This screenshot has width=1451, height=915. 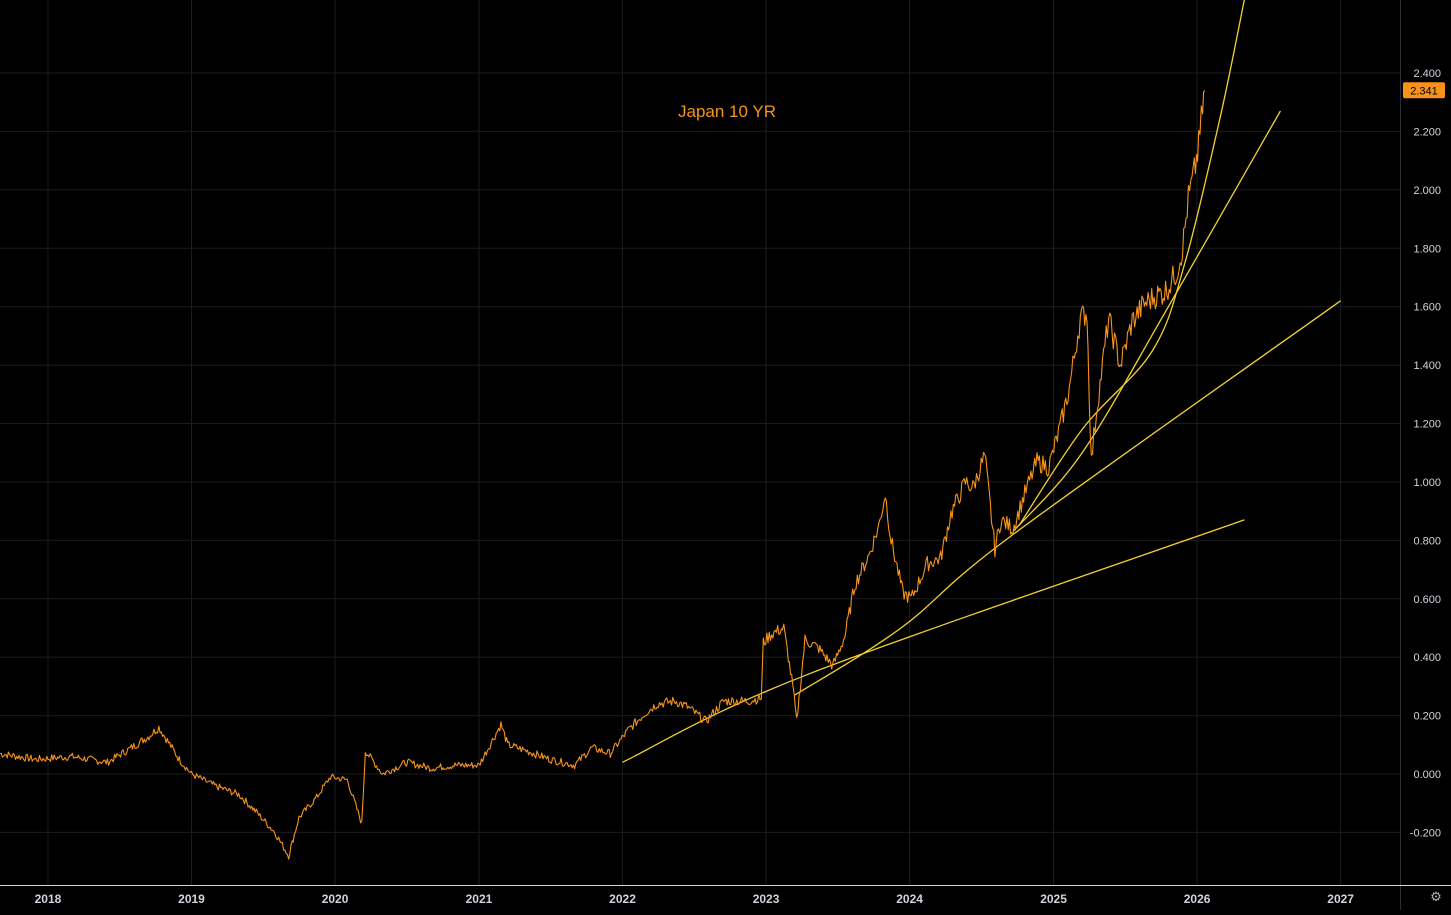 What do you see at coordinates (1053, 899) in the screenshot?
I see `time-tick-label: 2025` at bounding box center [1053, 899].